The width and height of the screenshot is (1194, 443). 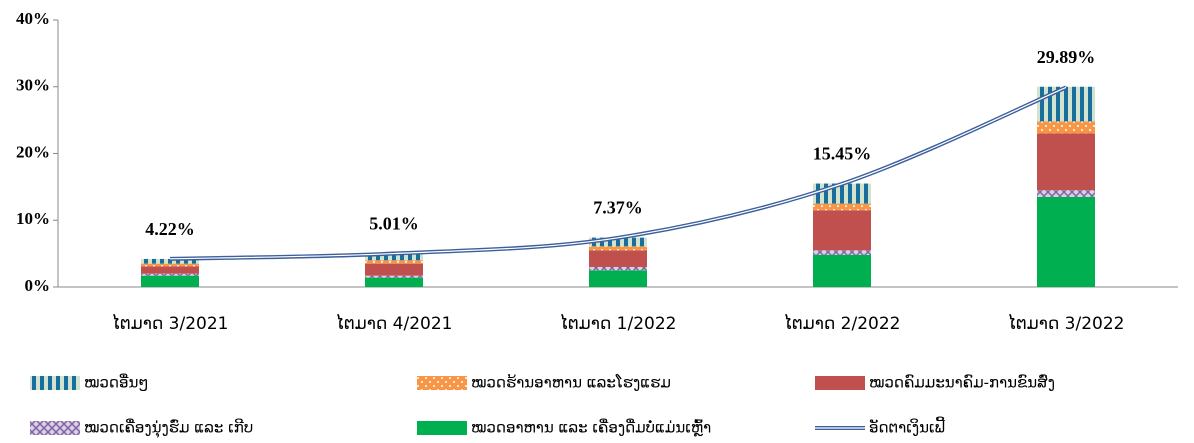 What do you see at coordinates (394, 224) in the screenshot?
I see `data-label: 5.01%` at bounding box center [394, 224].